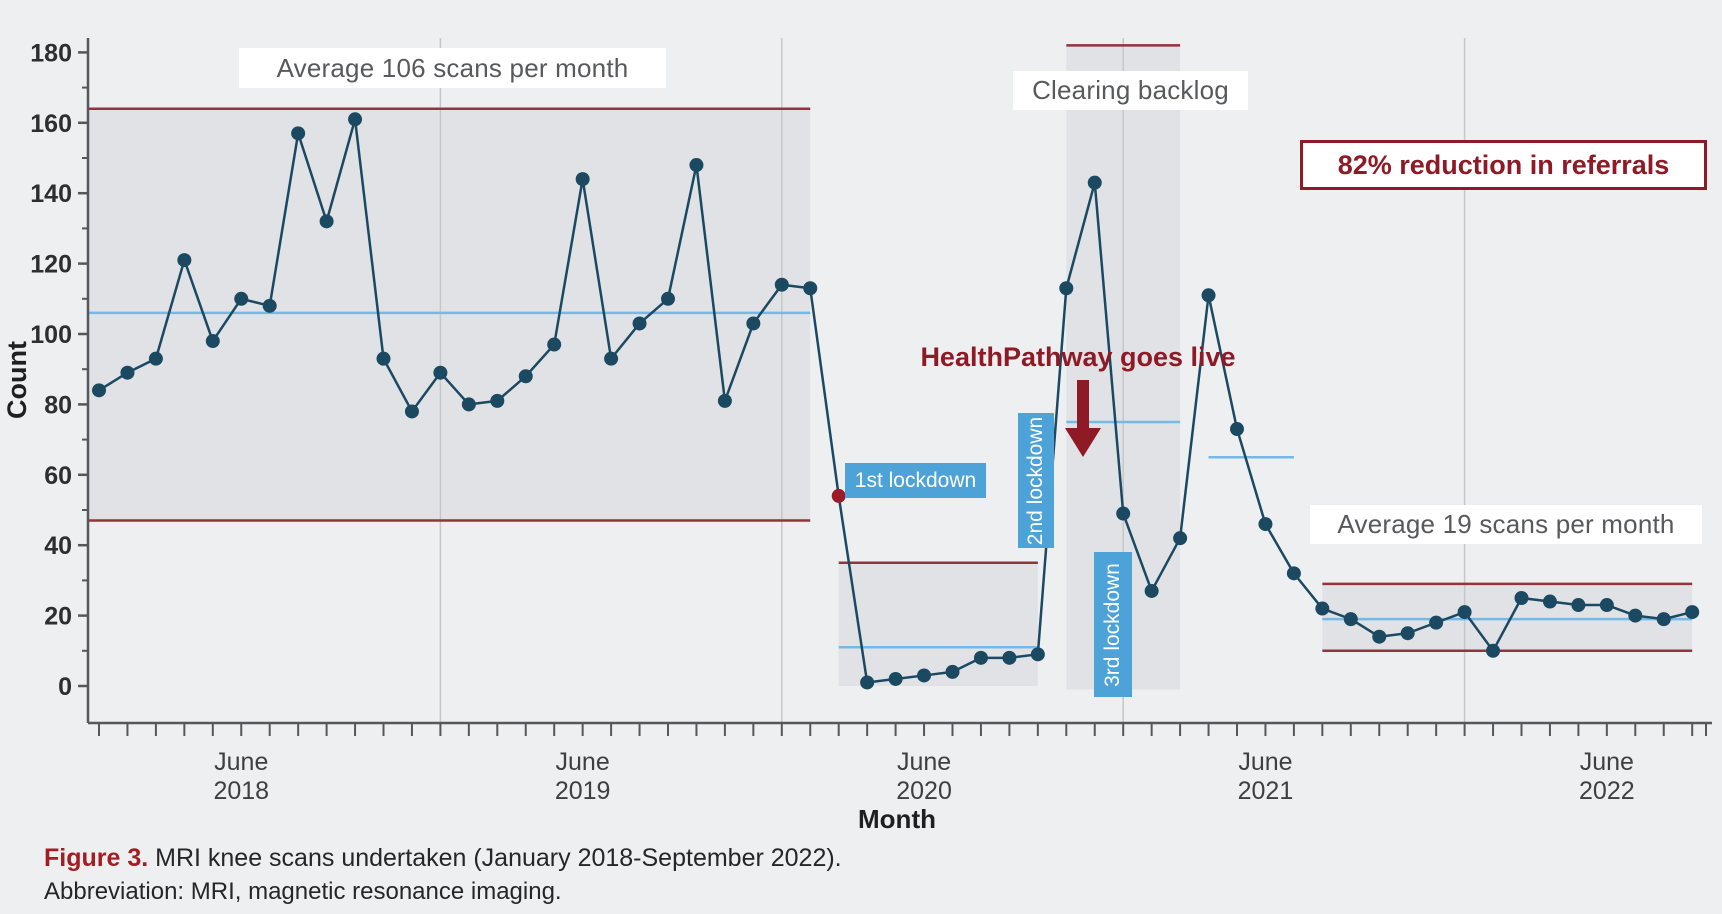  Describe the element at coordinates (51, 335) in the screenshot. I see `y-tick-label: 100` at that location.